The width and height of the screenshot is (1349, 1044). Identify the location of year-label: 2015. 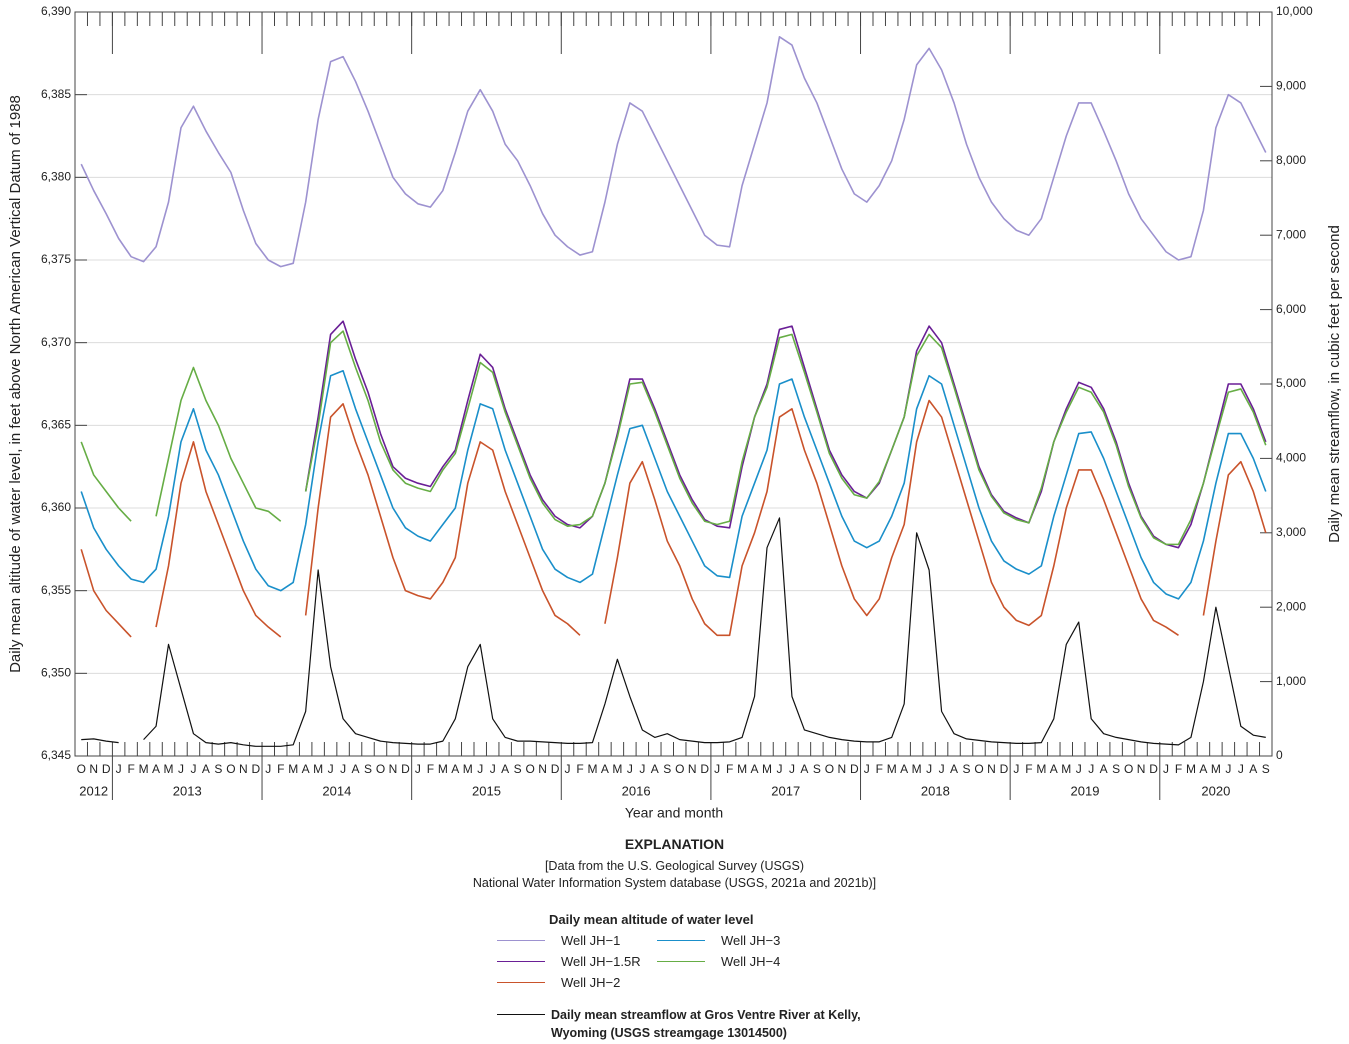
(486, 790).